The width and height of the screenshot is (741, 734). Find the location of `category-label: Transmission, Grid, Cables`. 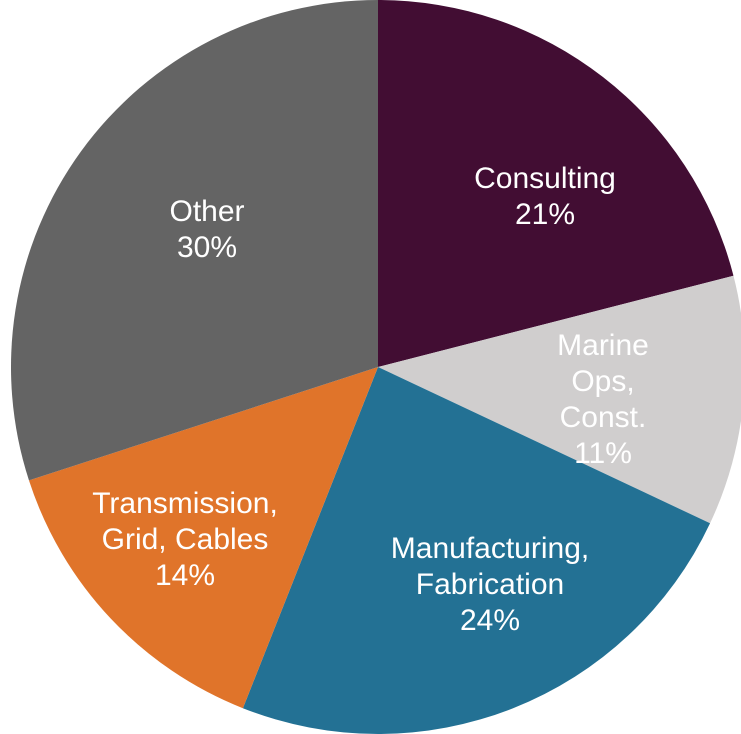

category-label: Transmission, Grid, Cables is located at coordinates (185, 521).